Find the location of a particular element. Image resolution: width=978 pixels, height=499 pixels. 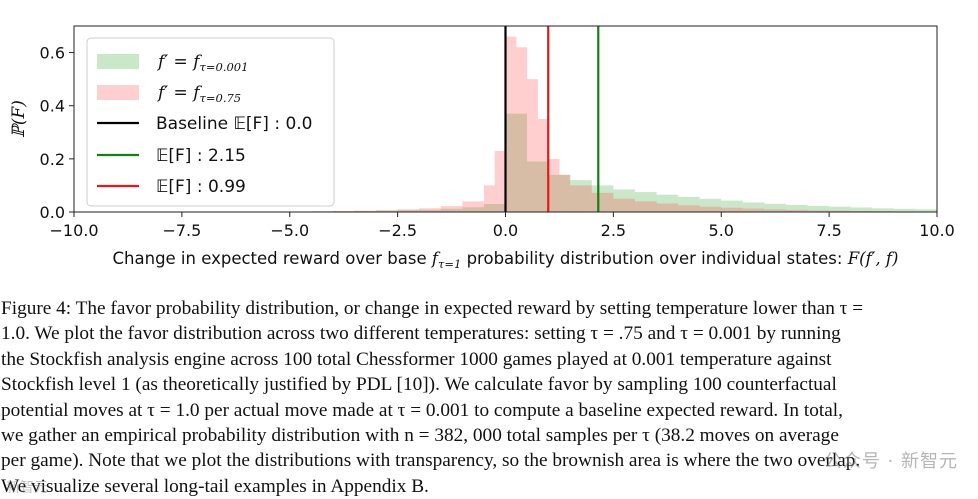

x-tick-label: −7.5 is located at coordinates (181, 230).